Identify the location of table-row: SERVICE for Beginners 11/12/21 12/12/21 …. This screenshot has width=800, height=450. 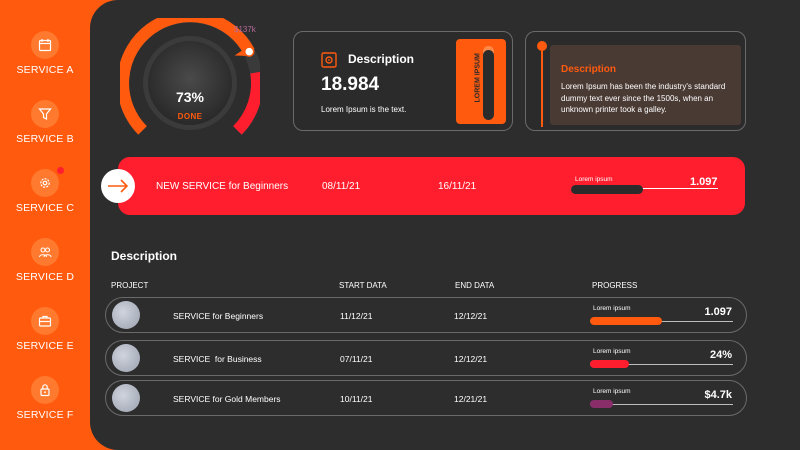
(426, 315).